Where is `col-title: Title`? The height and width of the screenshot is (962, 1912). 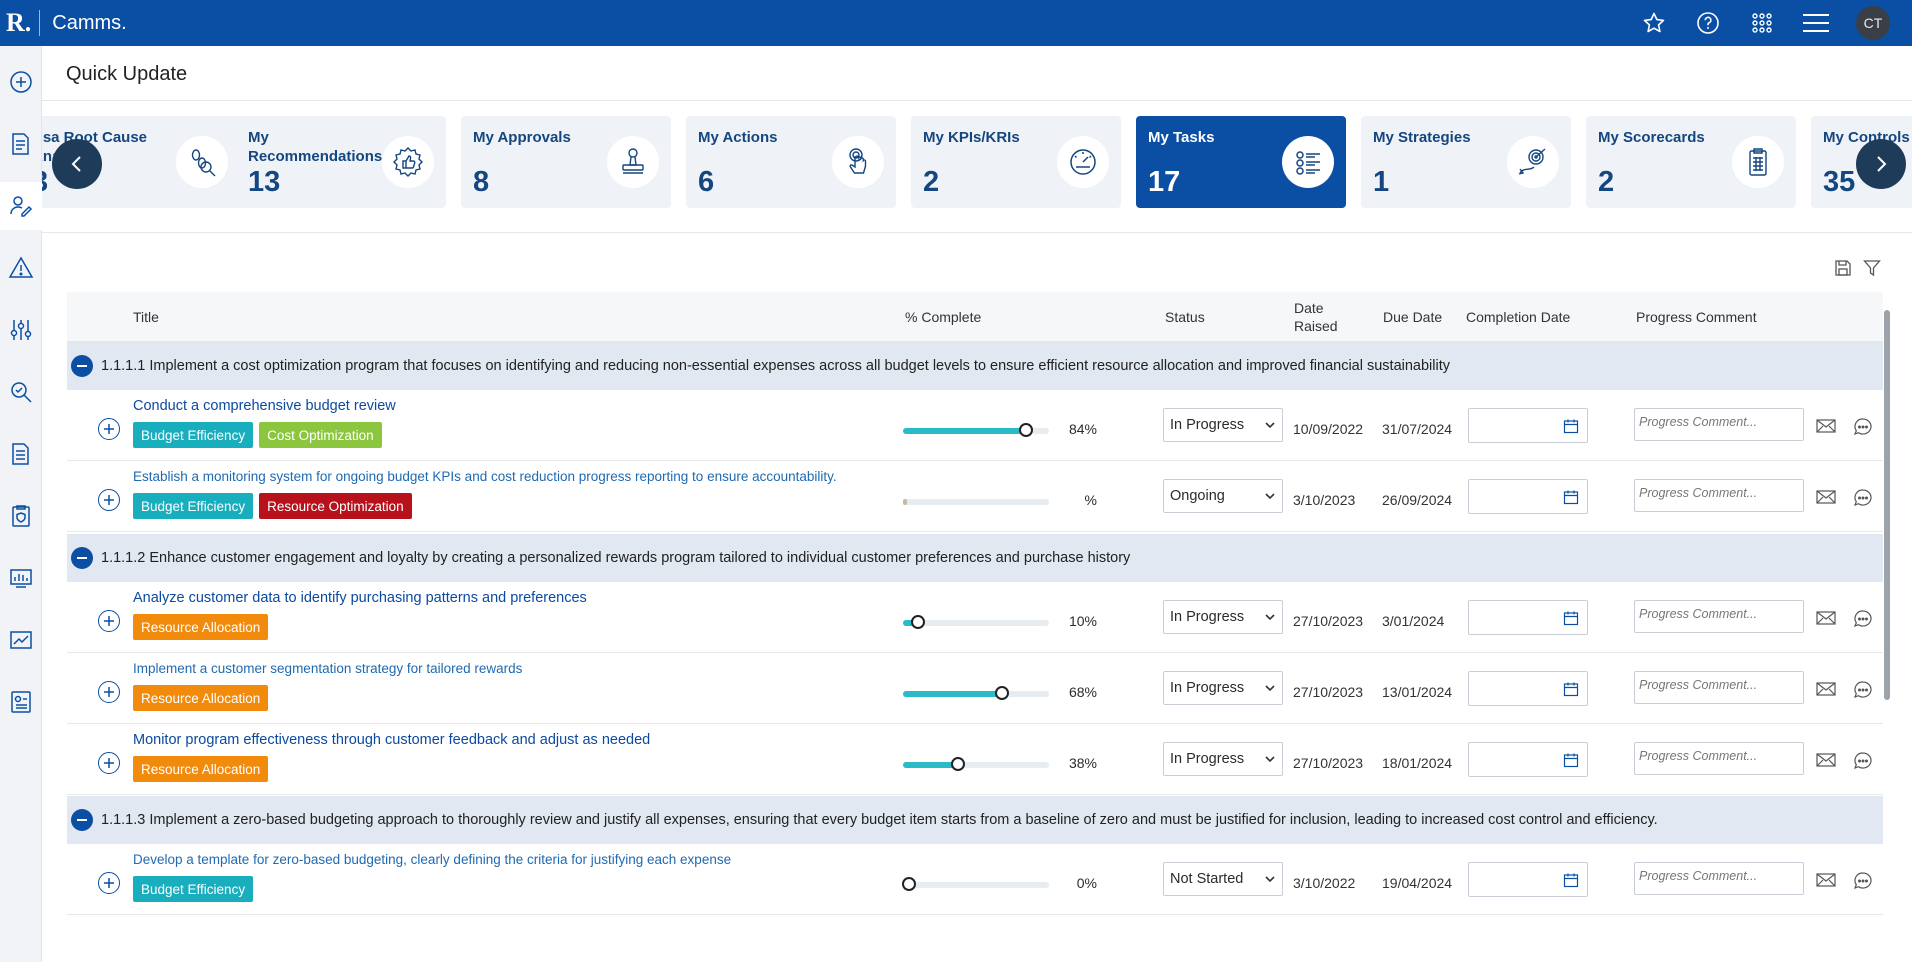 col-title: Title is located at coordinates (146, 317).